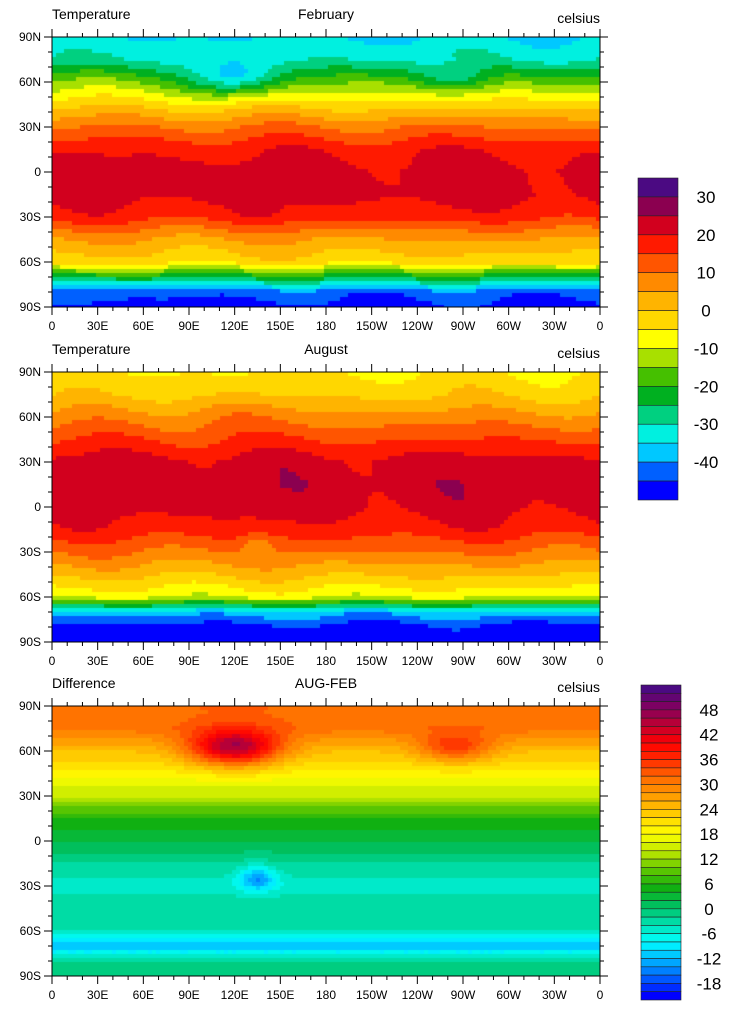  I want to click on colorbar-label: -40, so click(706, 462).